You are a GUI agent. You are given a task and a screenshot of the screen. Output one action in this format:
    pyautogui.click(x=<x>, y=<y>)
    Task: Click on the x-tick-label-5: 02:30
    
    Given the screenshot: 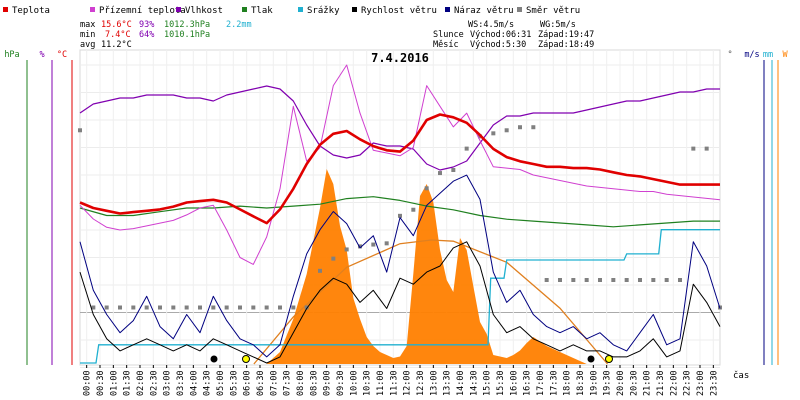 What is the action you would take?
    pyautogui.click(x=154, y=383)
    